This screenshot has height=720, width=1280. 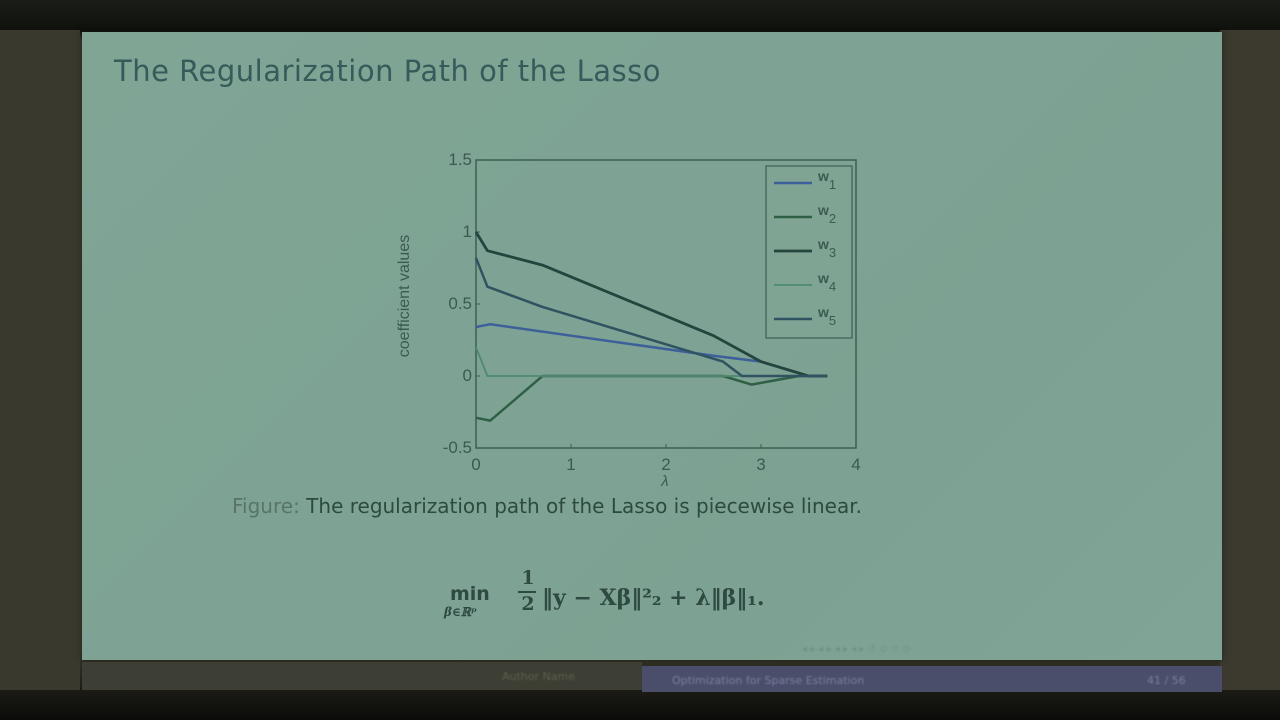 I want to click on slide-title: The Regularization Path of the Lasso, so click(x=387, y=71).